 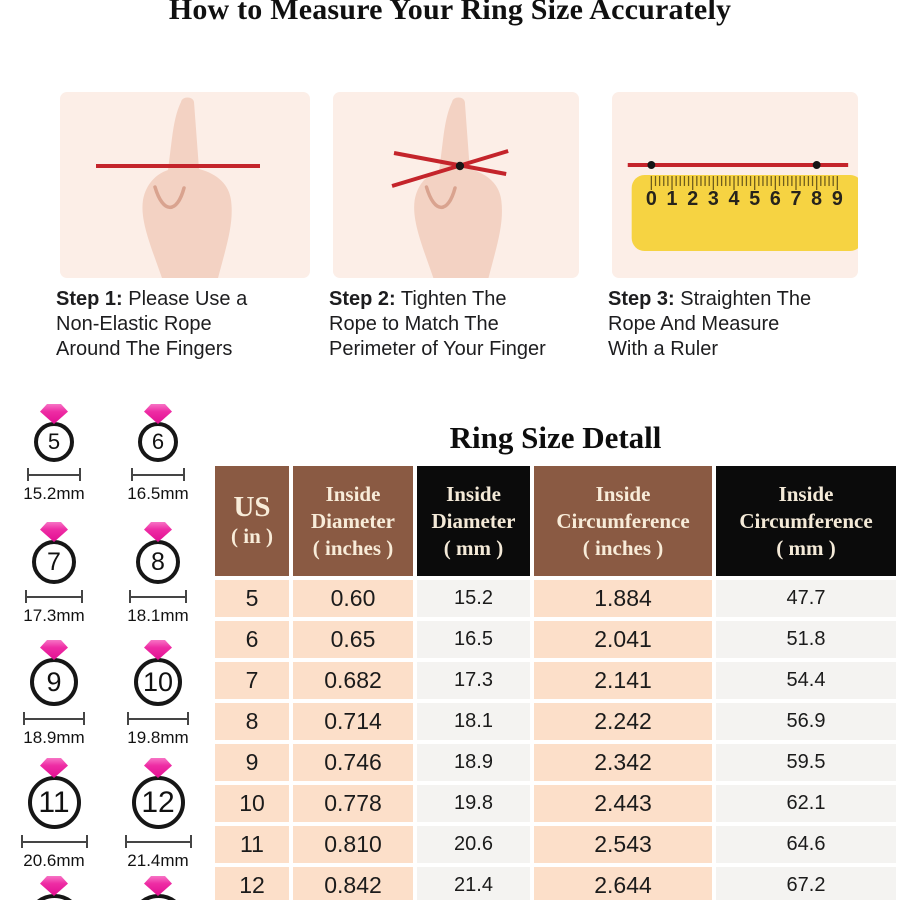 I want to click on ring-illustration, so click(x=54, y=888).